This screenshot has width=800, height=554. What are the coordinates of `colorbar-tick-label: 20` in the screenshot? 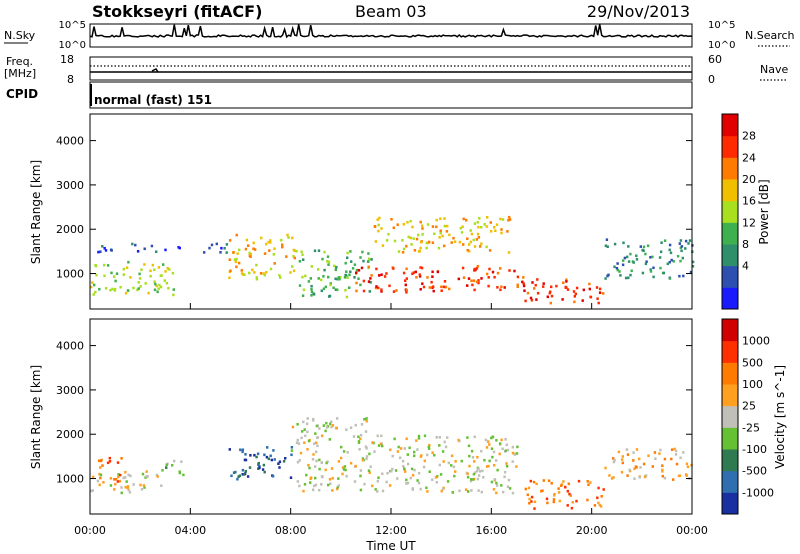 It's located at (749, 179).